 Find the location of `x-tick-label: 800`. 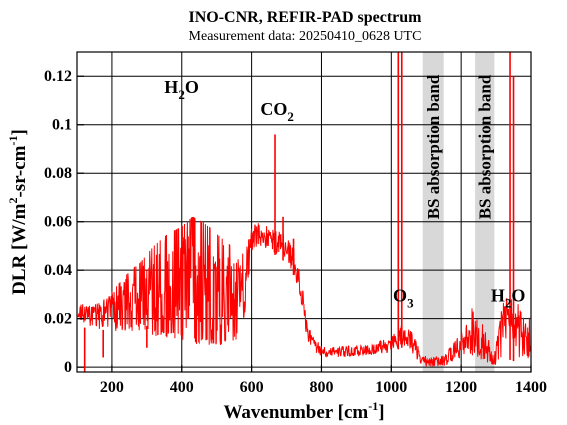

x-tick-label: 800 is located at coordinates (321, 387).